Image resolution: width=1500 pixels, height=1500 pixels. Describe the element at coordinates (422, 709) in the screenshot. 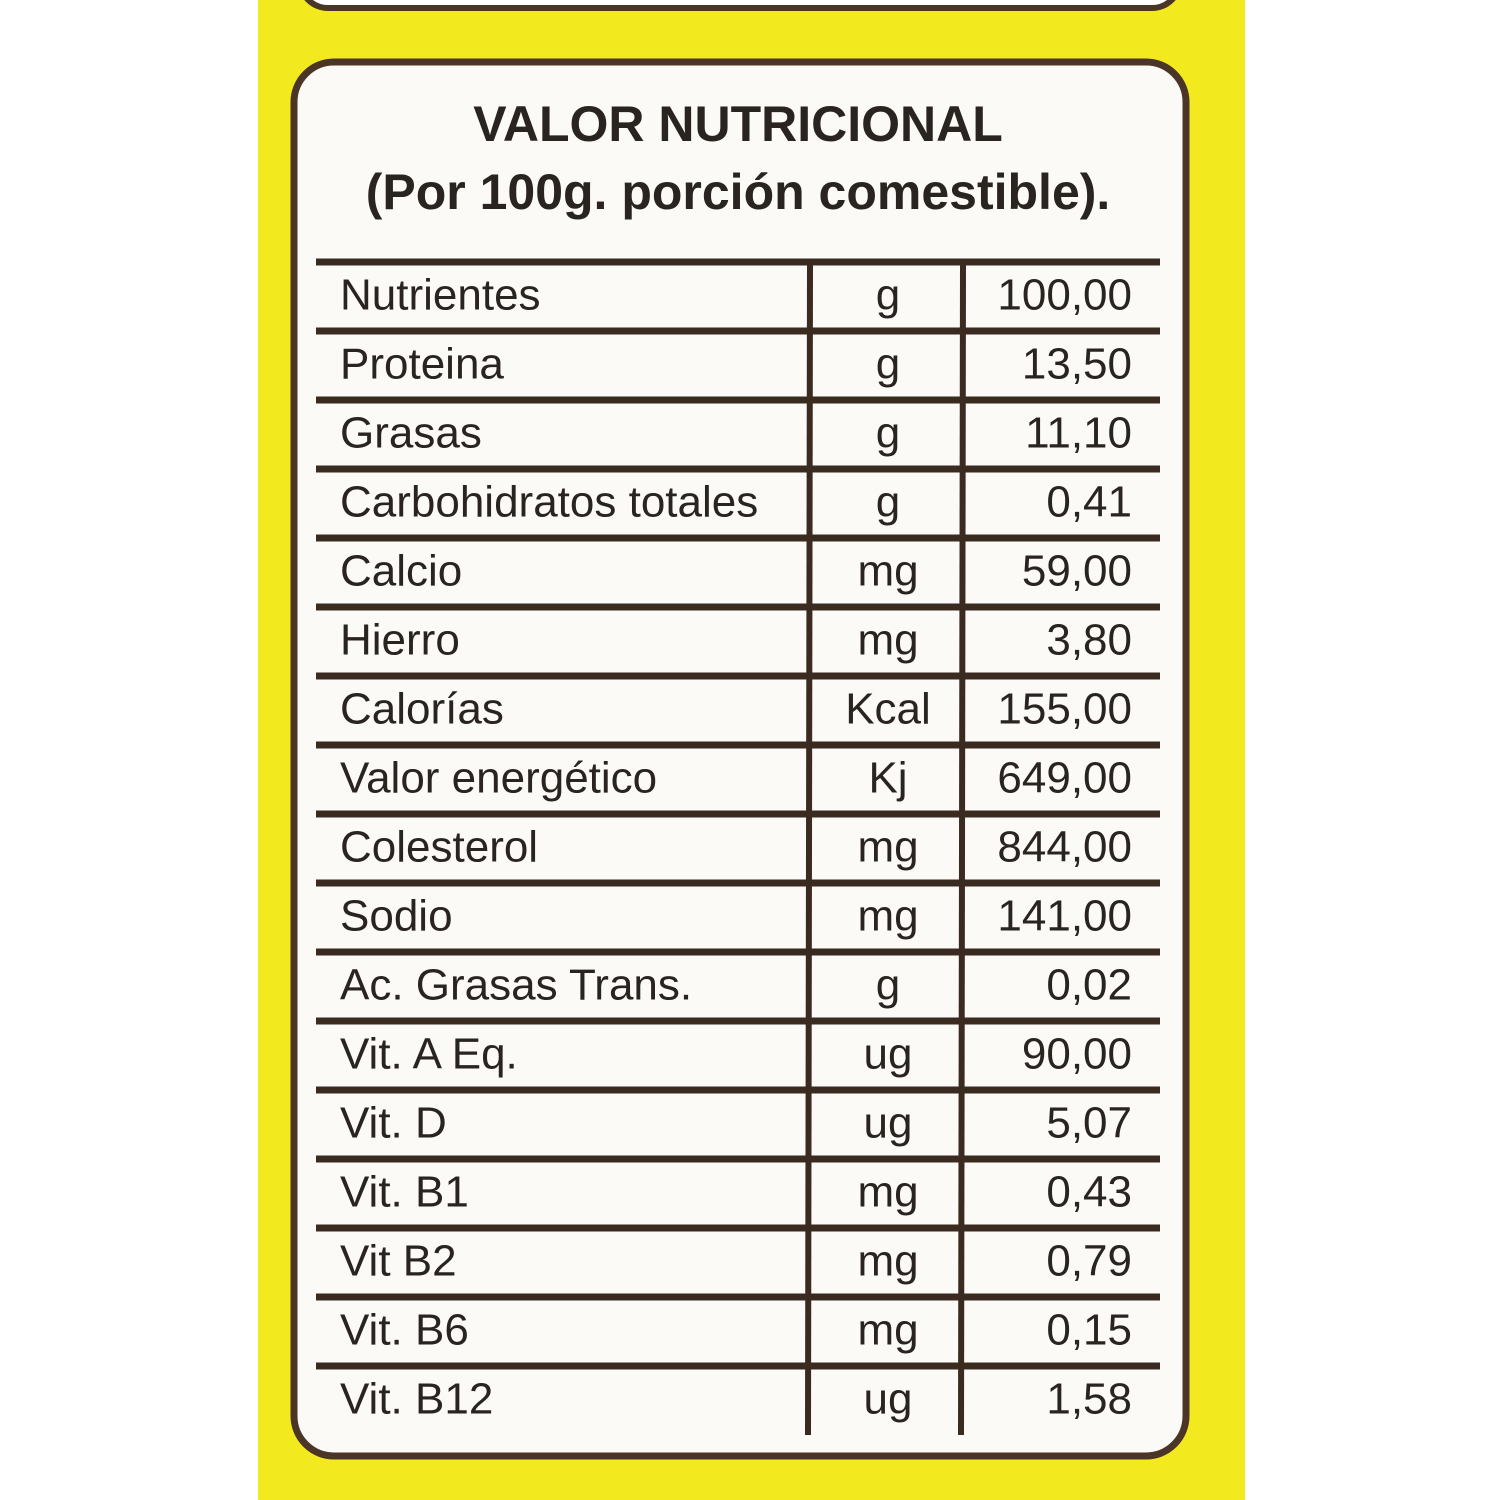

I see `nutrient-name: Calorías` at that location.